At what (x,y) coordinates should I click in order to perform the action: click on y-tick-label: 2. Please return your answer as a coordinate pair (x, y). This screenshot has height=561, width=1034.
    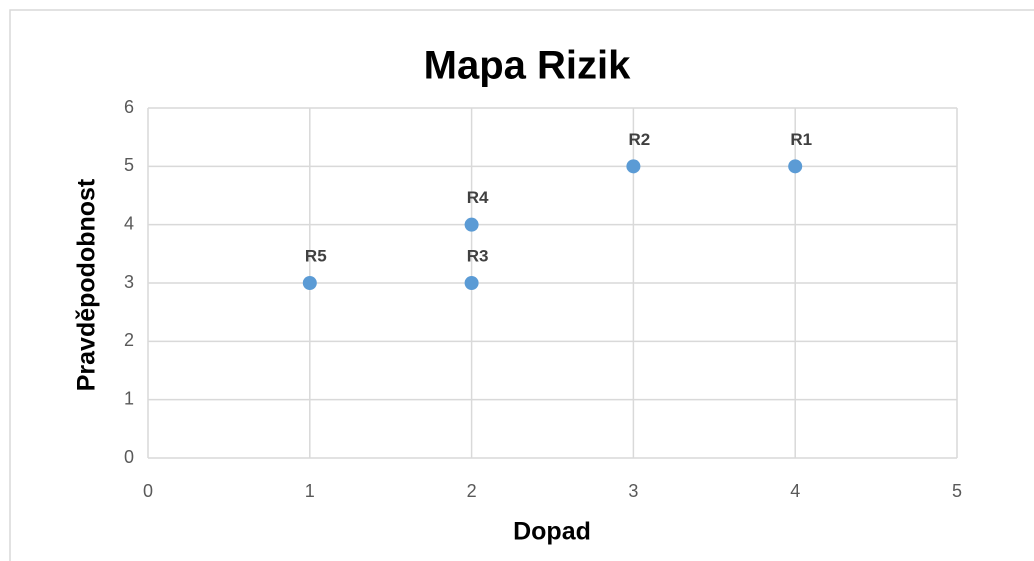
    Looking at the image, I should click on (129, 340).